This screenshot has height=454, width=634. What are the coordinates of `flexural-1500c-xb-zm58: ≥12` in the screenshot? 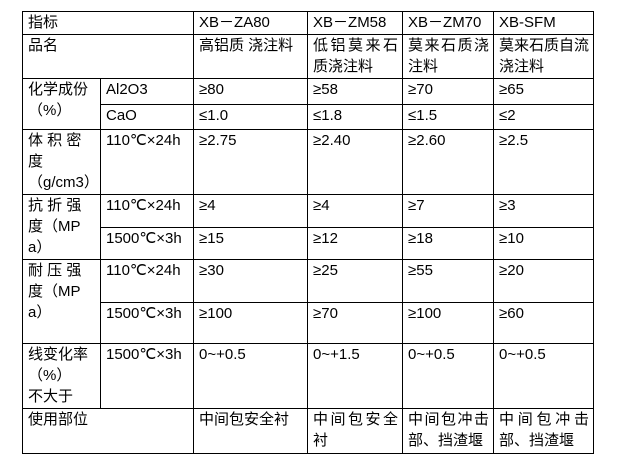 It's located at (355, 243).